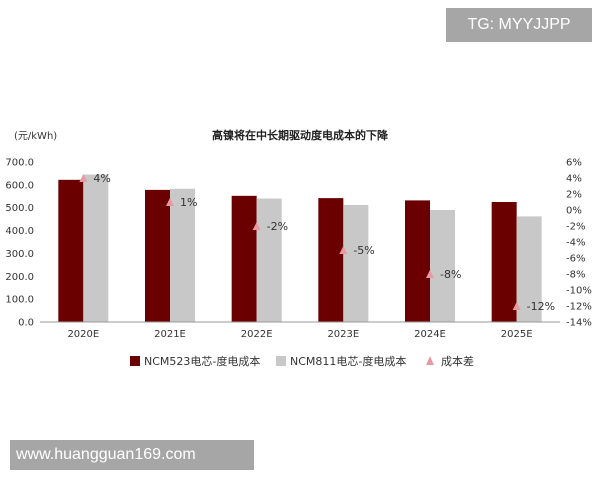 This screenshot has height=480, width=600. I want to click on y2-tick-label: -10%, so click(579, 291).